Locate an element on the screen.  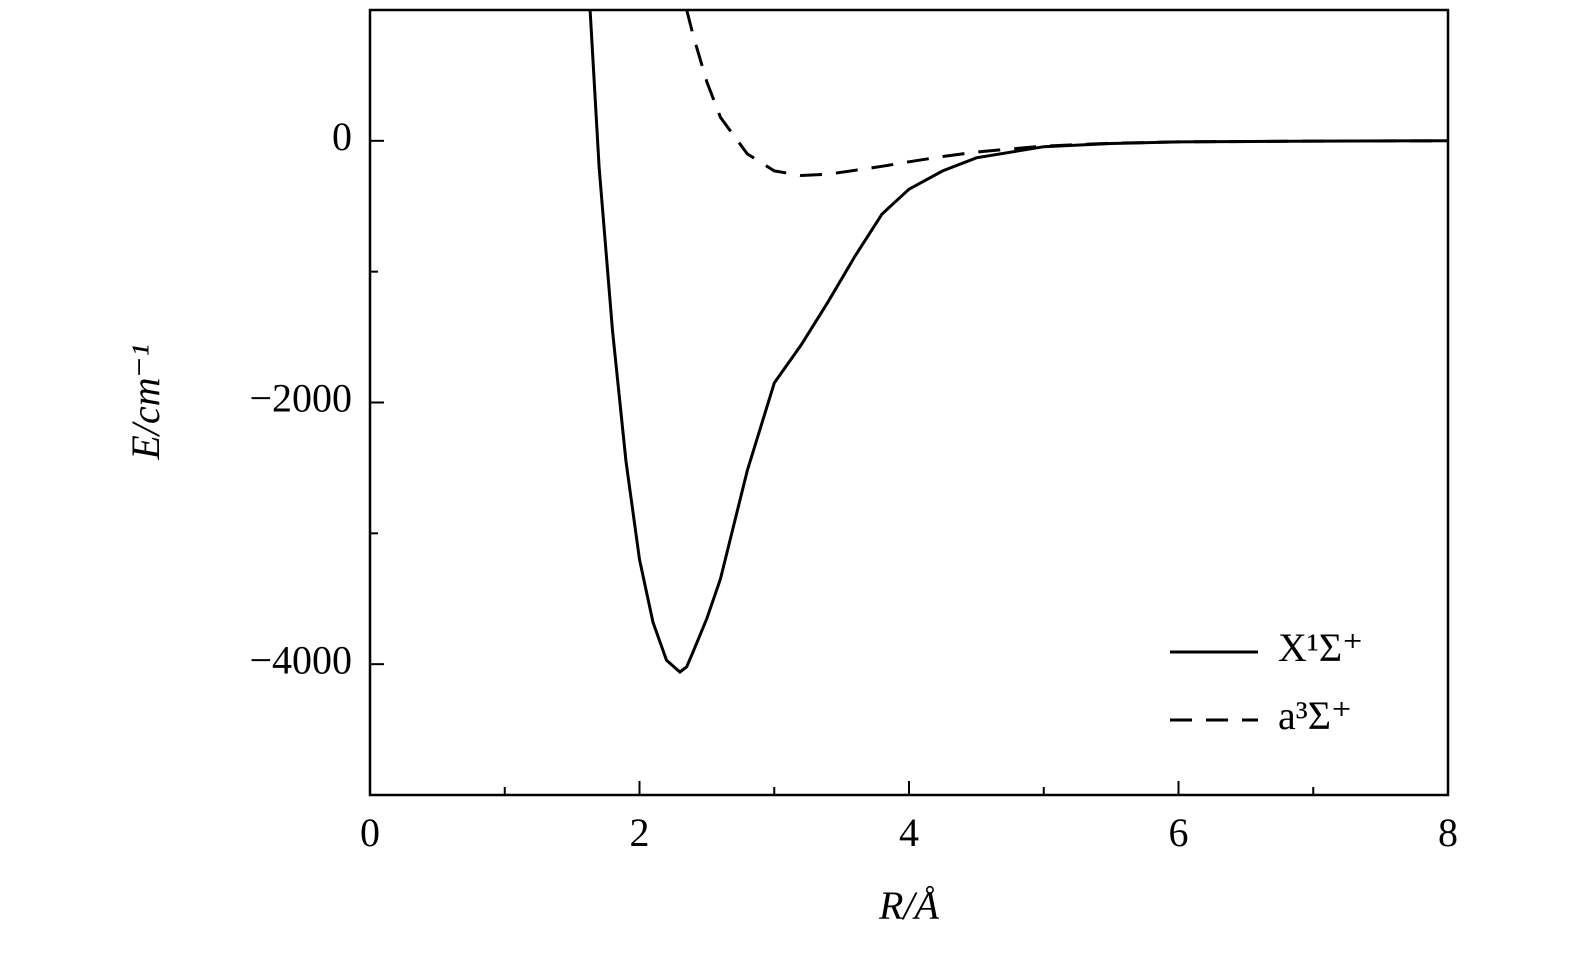
y-tick-label: −4000 is located at coordinates (300, 659).